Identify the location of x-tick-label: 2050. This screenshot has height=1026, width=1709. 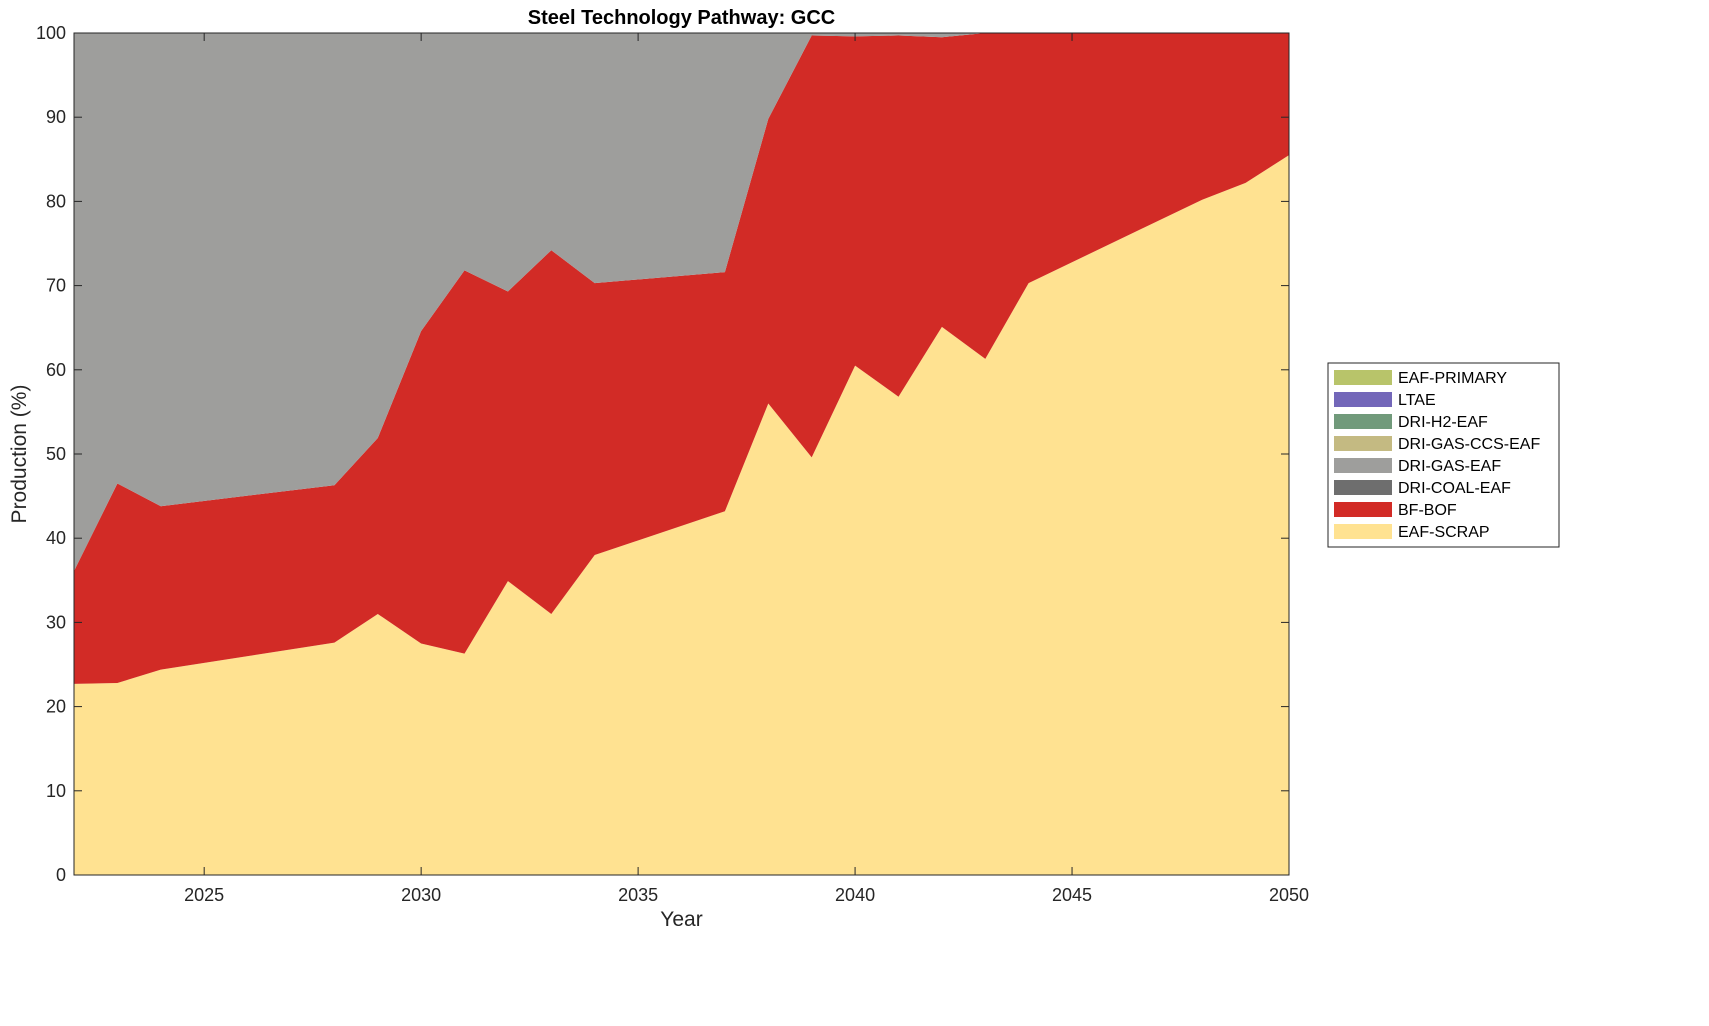
(1289, 895).